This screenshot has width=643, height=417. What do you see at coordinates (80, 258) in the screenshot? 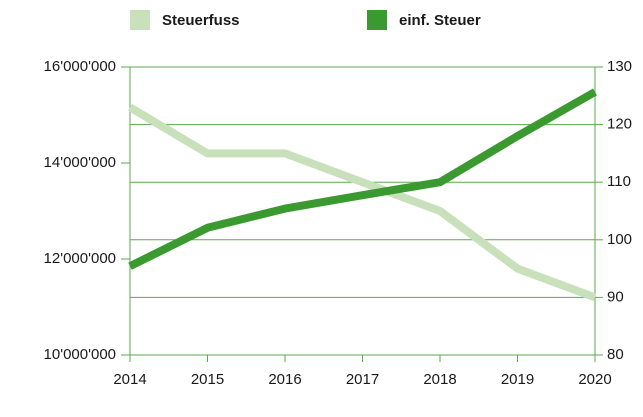
I see `y-tick-label: 12'000'000` at bounding box center [80, 258].